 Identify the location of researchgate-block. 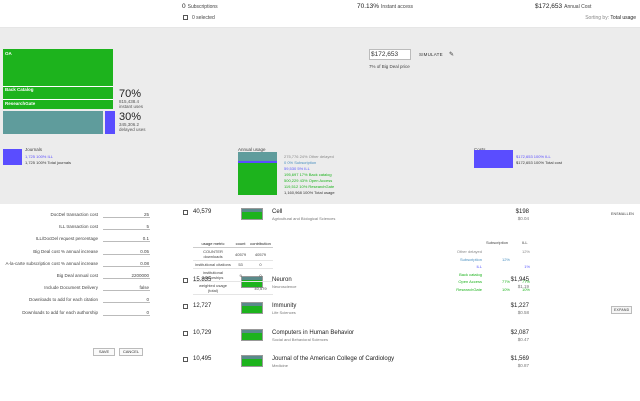
(58, 104).